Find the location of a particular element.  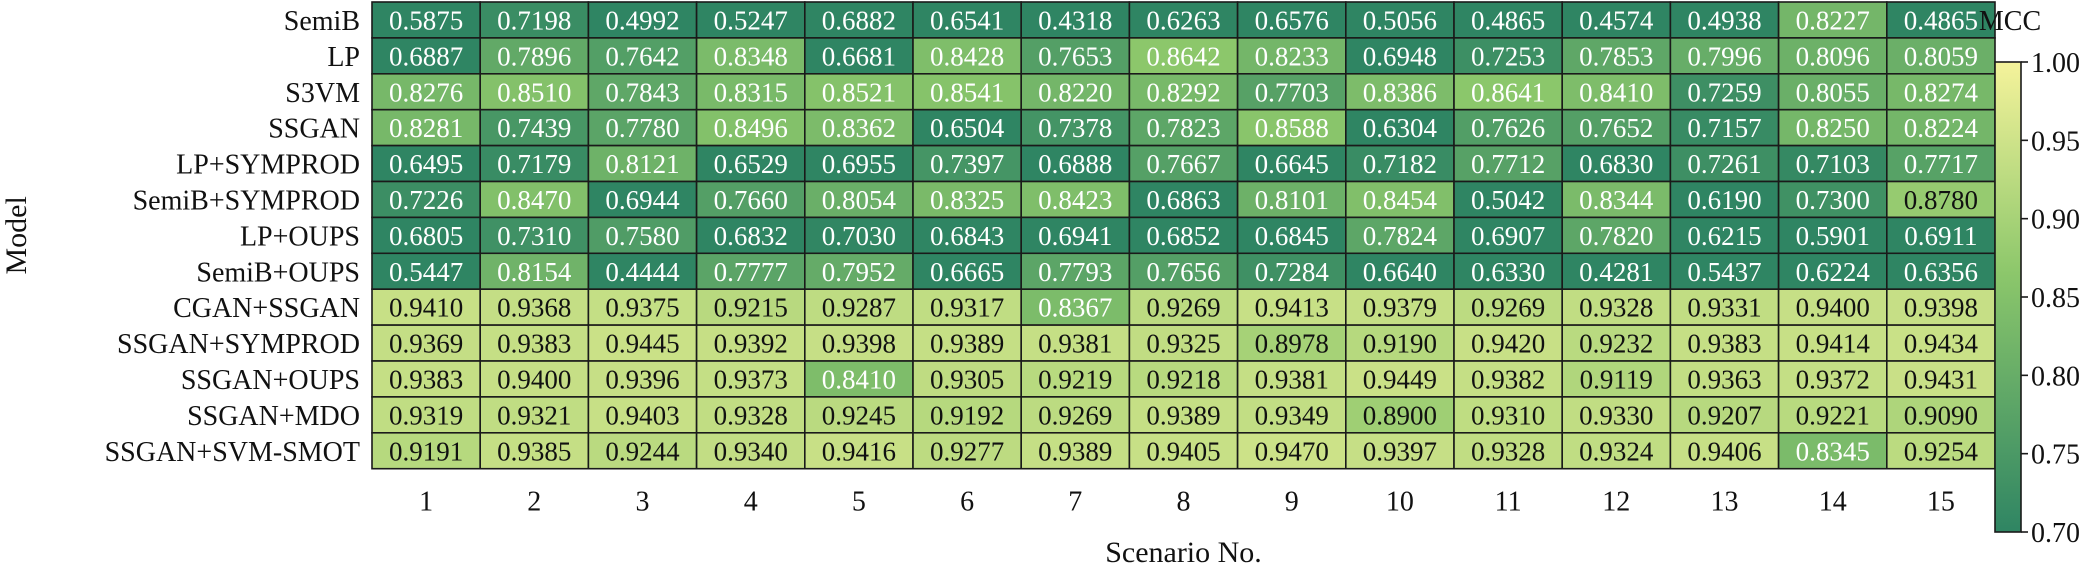

y-tick-label: LP+OUPS is located at coordinates (300, 236).